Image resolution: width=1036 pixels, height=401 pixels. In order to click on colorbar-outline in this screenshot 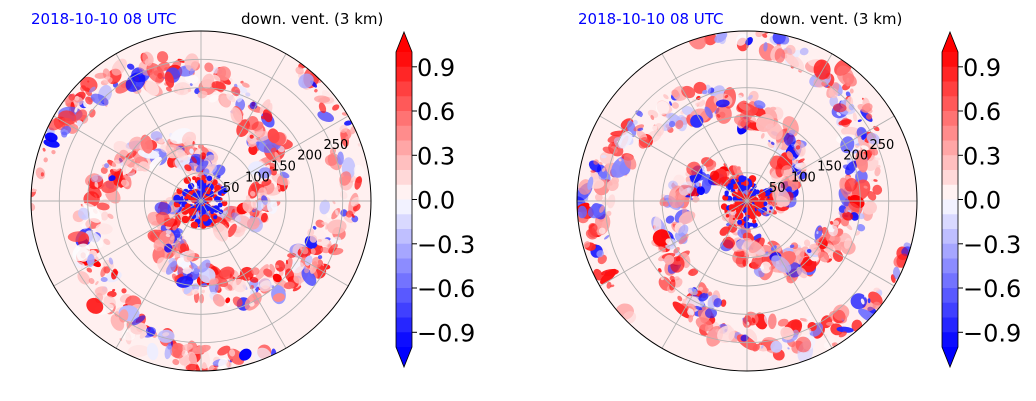, I will do `click(404, 199)`.